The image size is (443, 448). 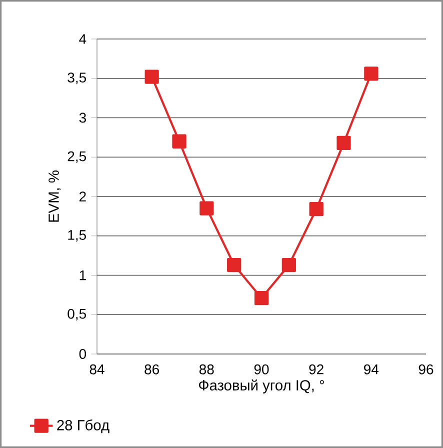 I want to click on x-tick-label: 96, so click(x=426, y=369).